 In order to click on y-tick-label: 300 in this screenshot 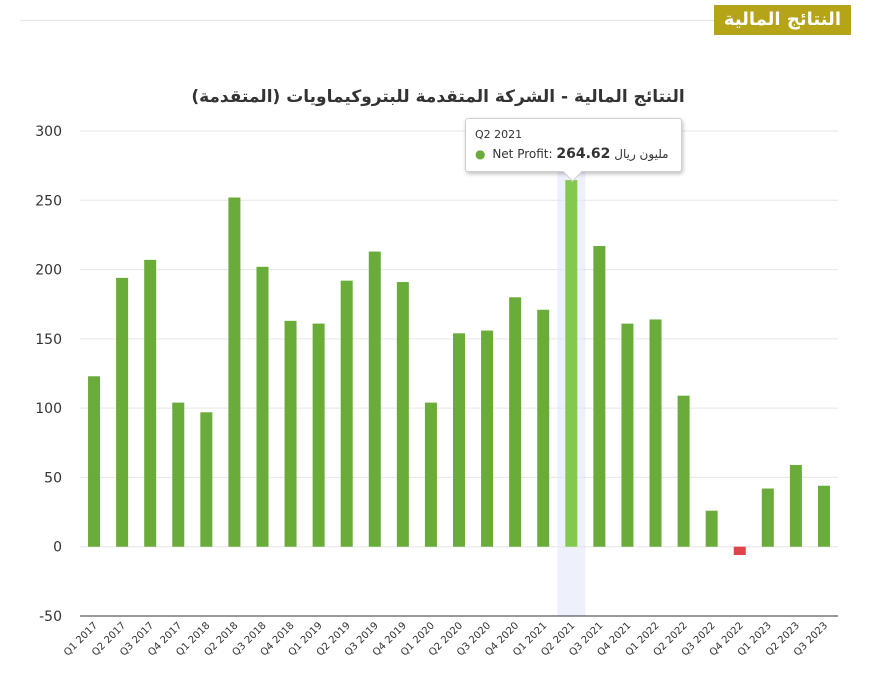, I will do `click(48, 132)`.